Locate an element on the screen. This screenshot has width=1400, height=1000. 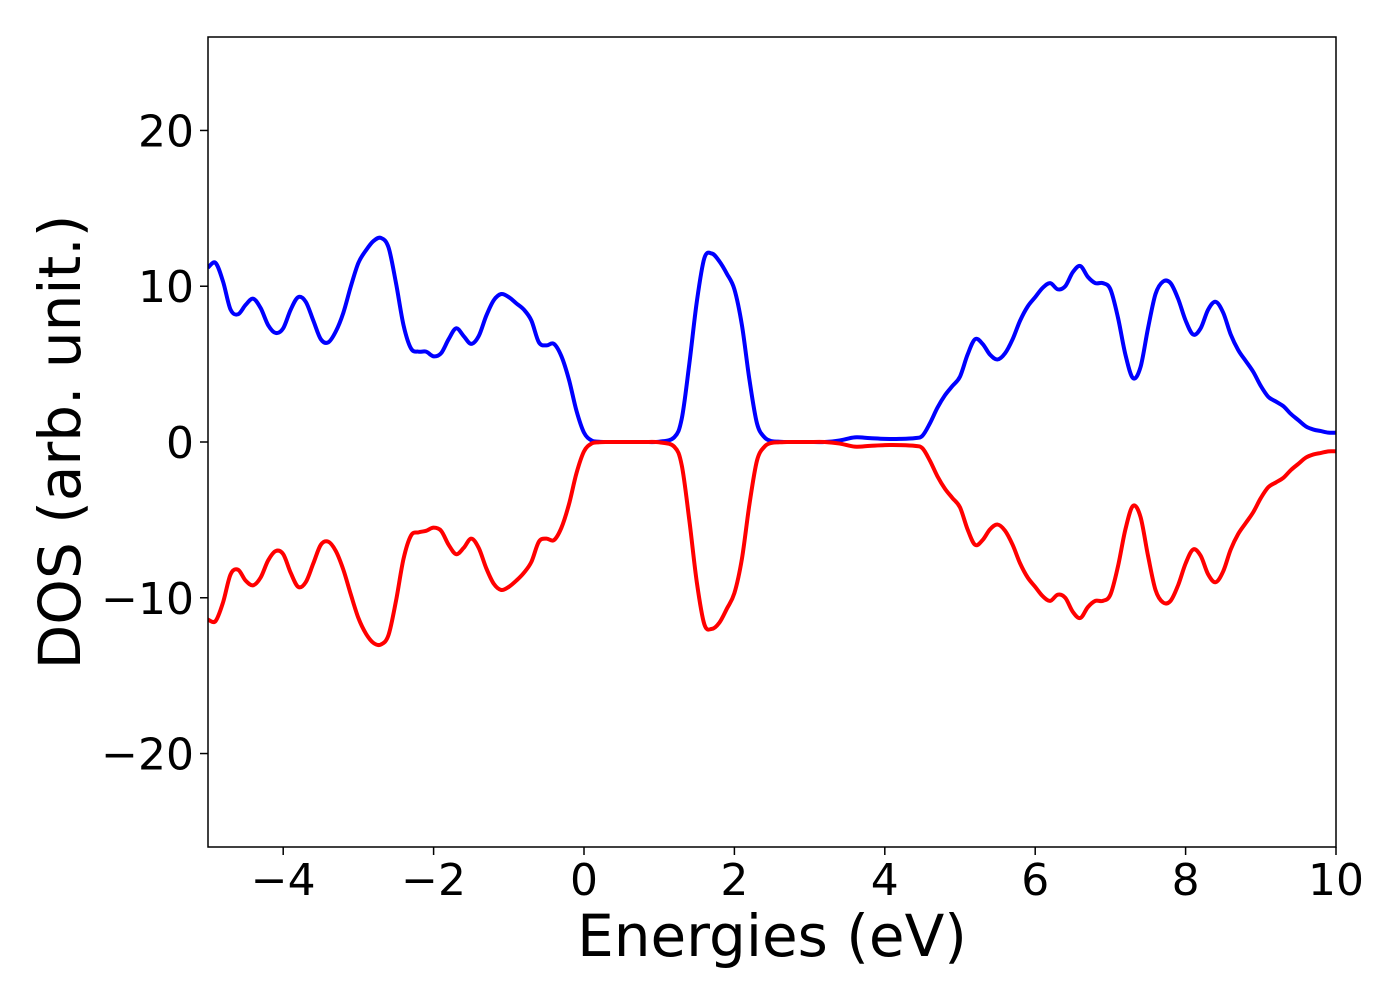
x-tick-label: 10 is located at coordinates (1336, 880).